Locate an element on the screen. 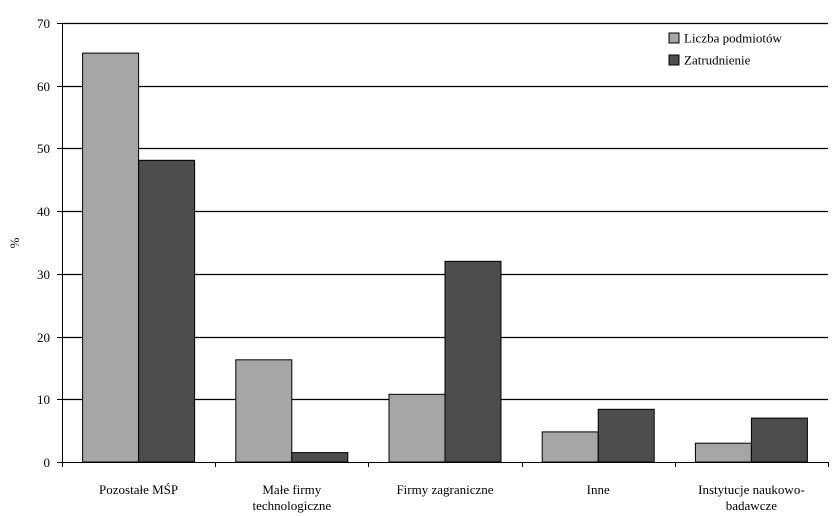 The height and width of the screenshot is (516, 840). y-tick-label-30: 30 is located at coordinates (43, 274).